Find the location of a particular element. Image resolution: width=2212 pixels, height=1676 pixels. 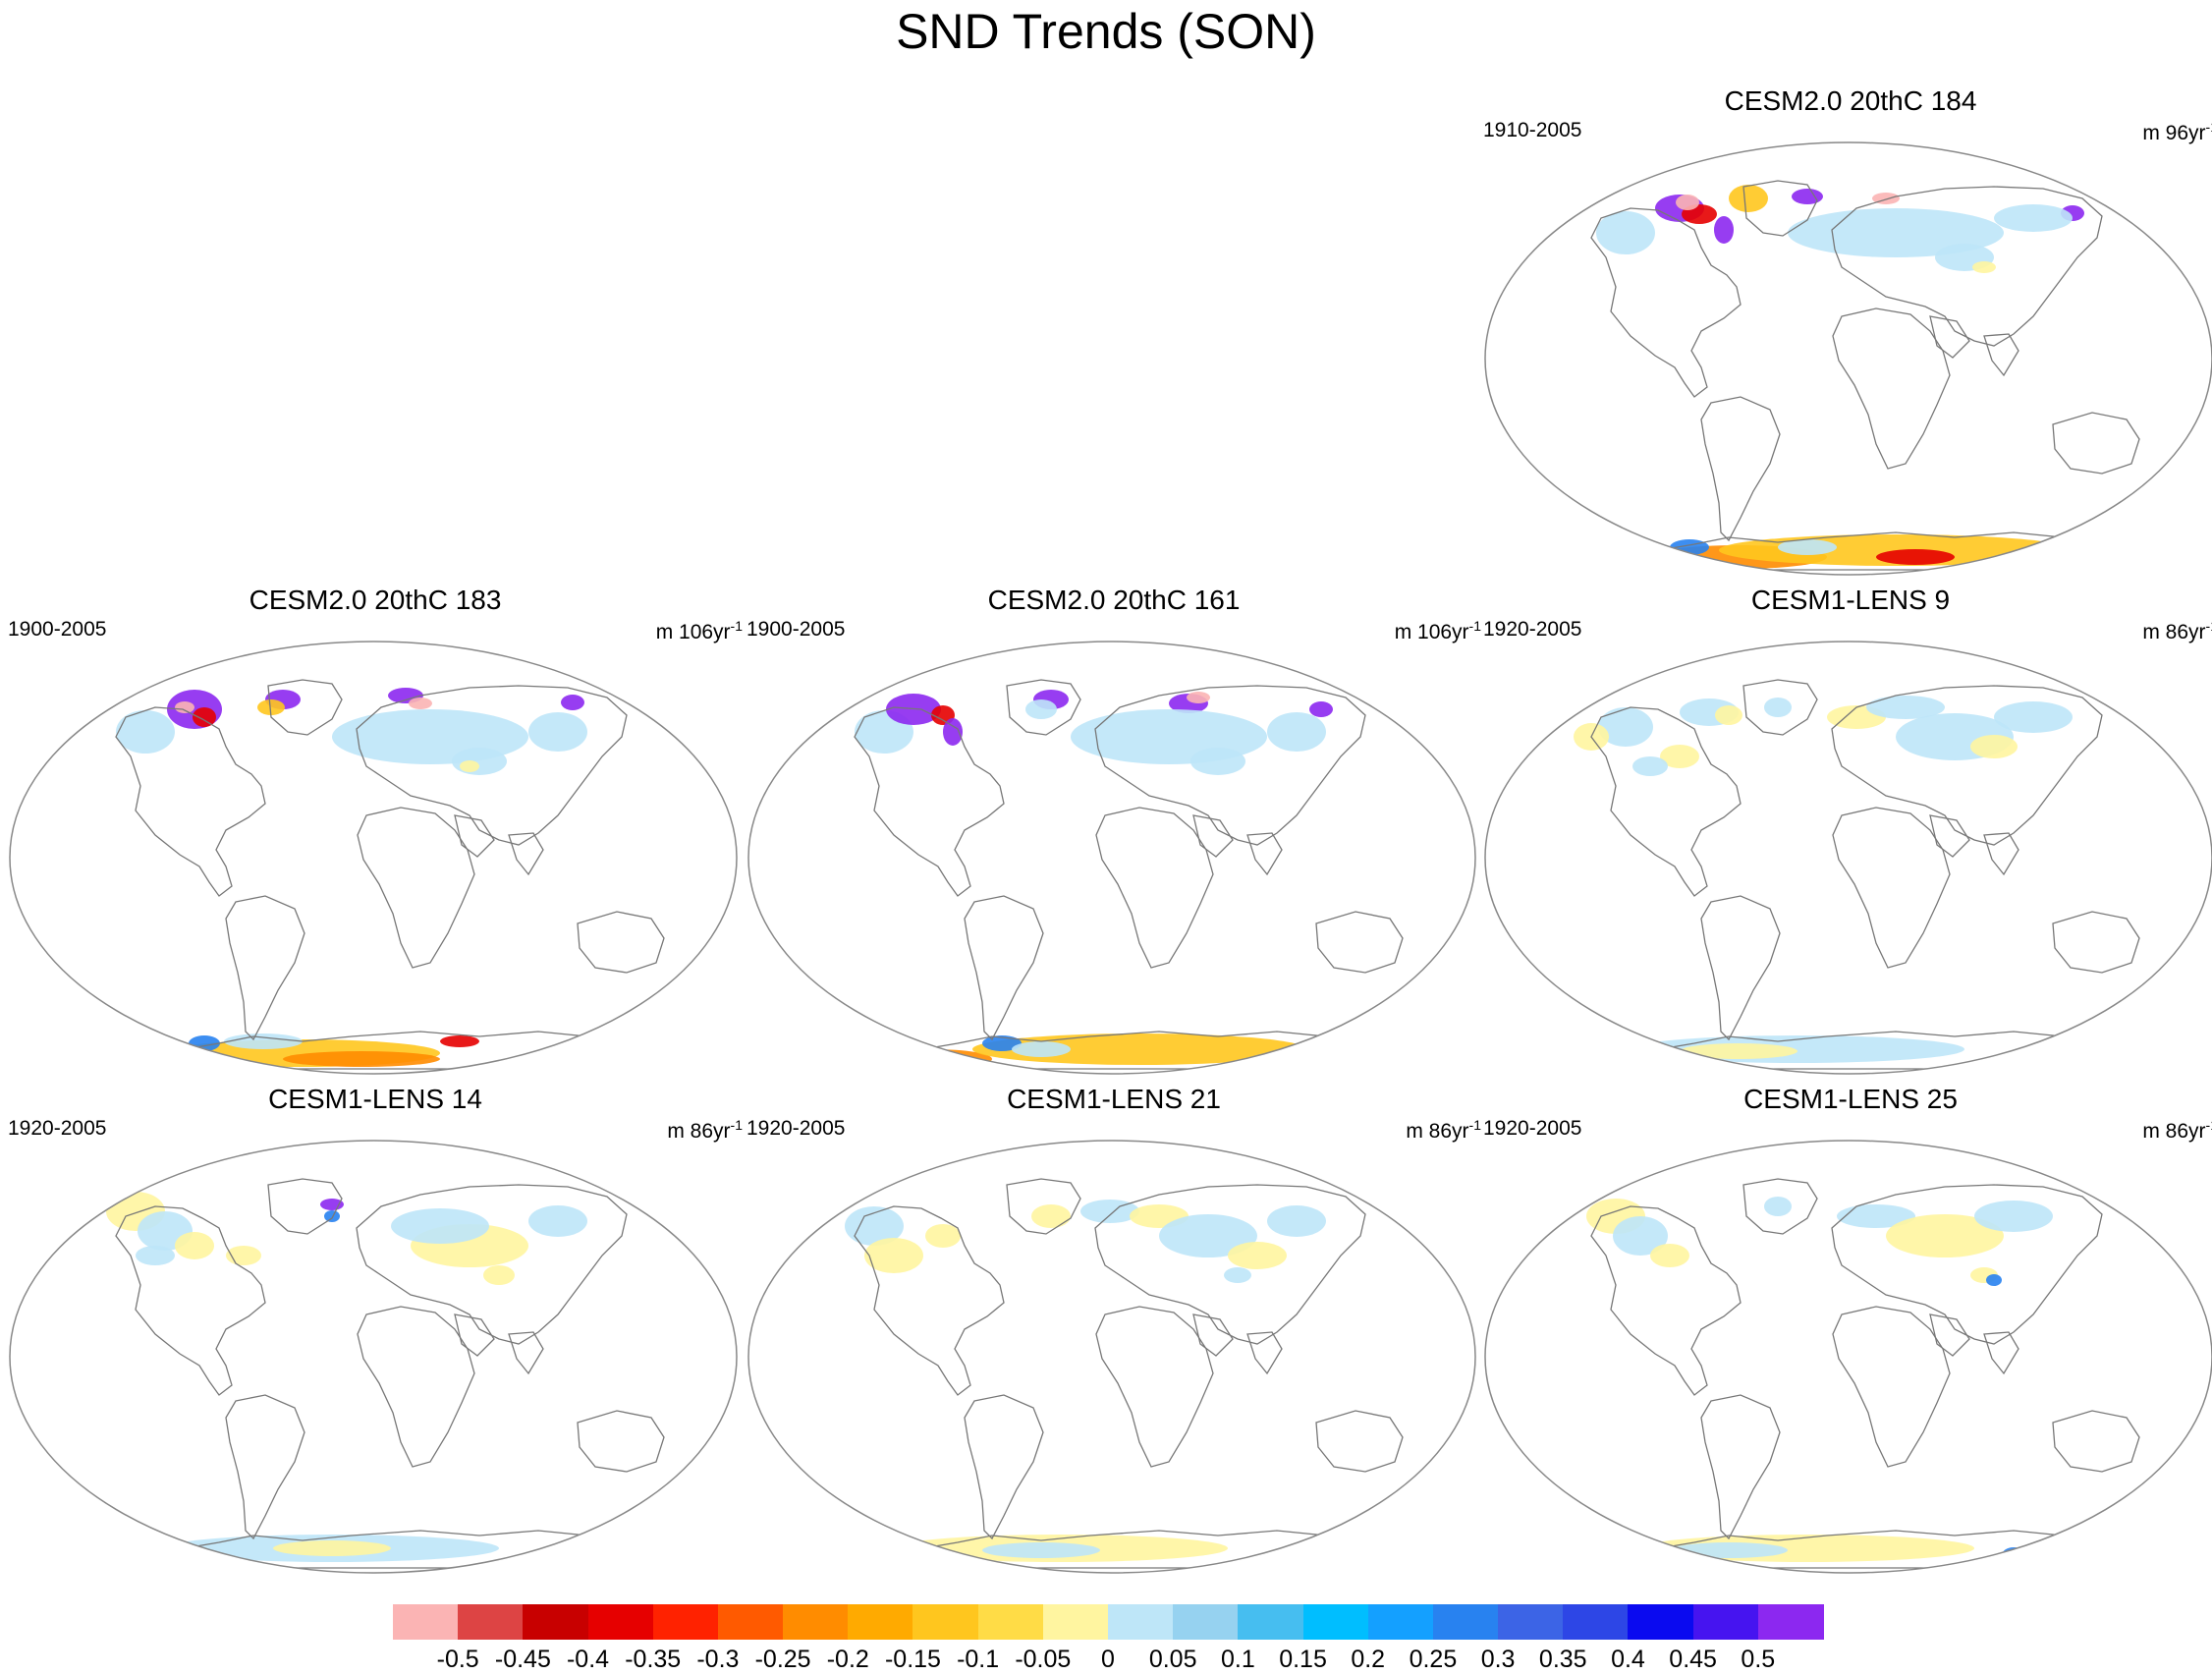

colorbar-tick-label: 0.1 is located at coordinates (1237, 1660).